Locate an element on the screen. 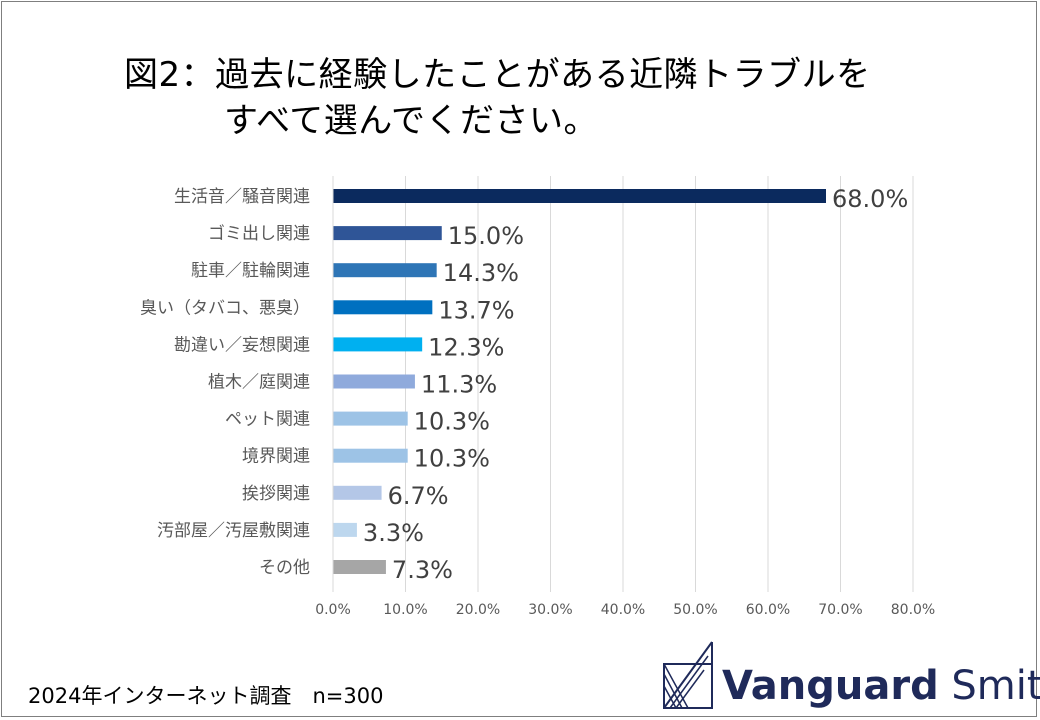  brand-logo: Vanguard Smith is located at coordinates (851, 676).